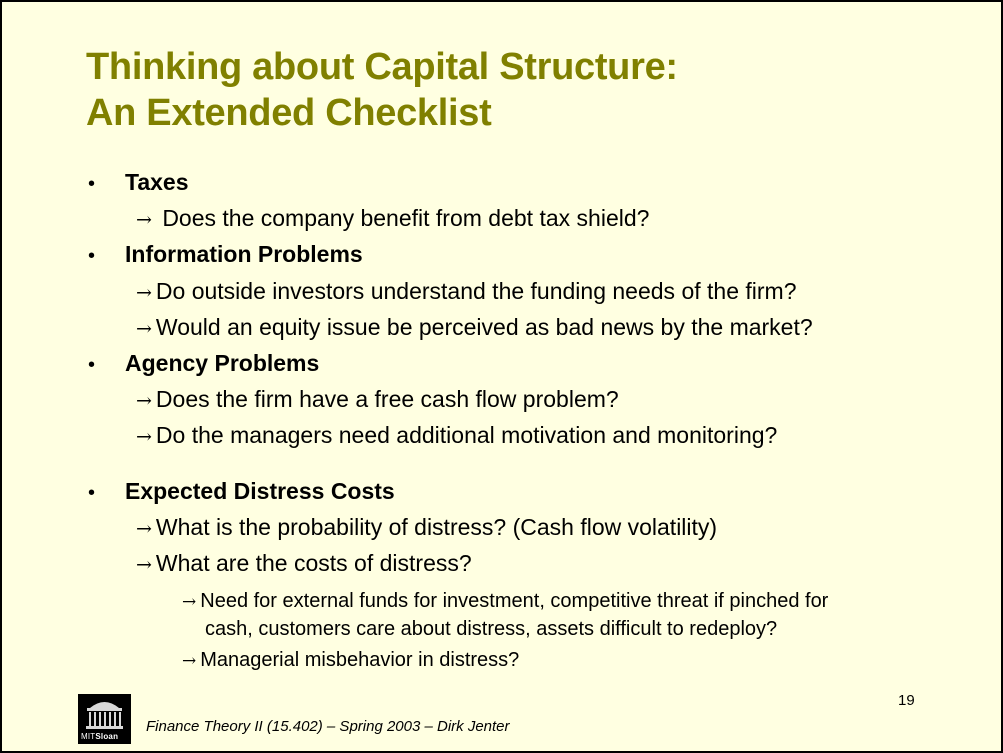 The image size is (1003, 753). Describe the element at coordinates (260, 491) in the screenshot. I see `heading-expected-distress-costs: Expected Distress Costs` at that location.